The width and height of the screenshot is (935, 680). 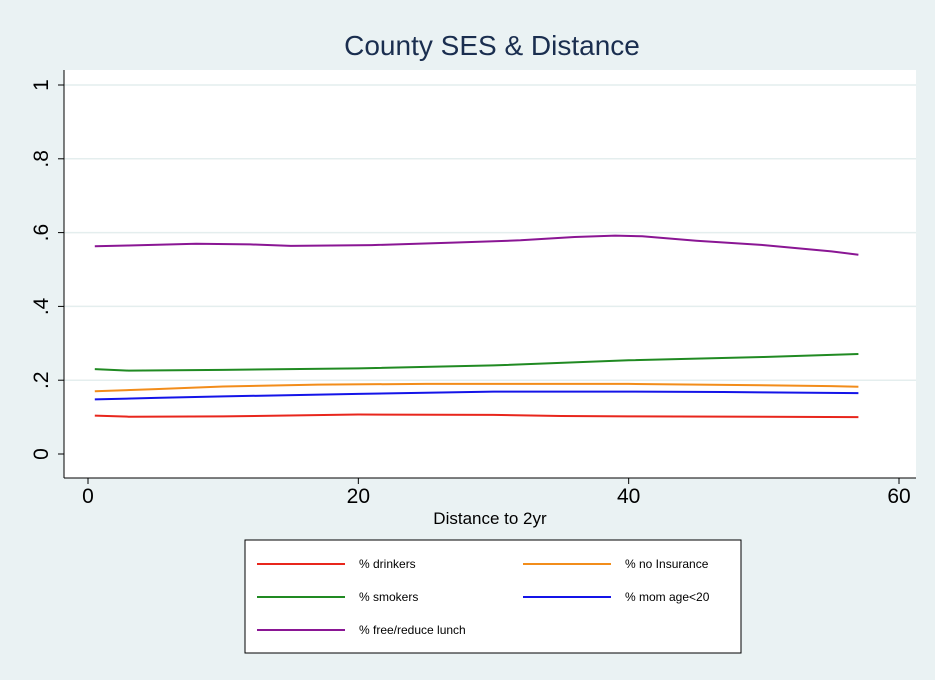 What do you see at coordinates (88, 496) in the screenshot?
I see `x-tick-label: 0` at bounding box center [88, 496].